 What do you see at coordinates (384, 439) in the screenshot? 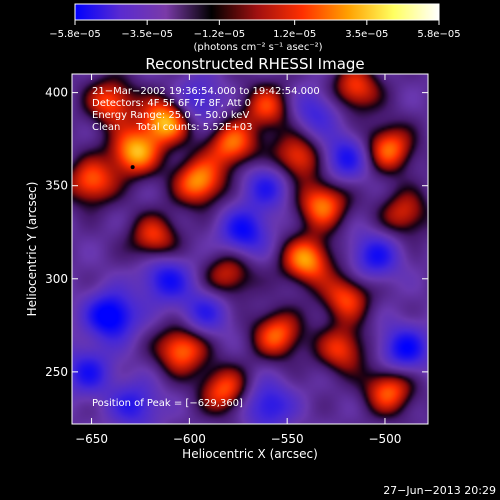
I see `x-tick-label: −500` at bounding box center [384, 439].